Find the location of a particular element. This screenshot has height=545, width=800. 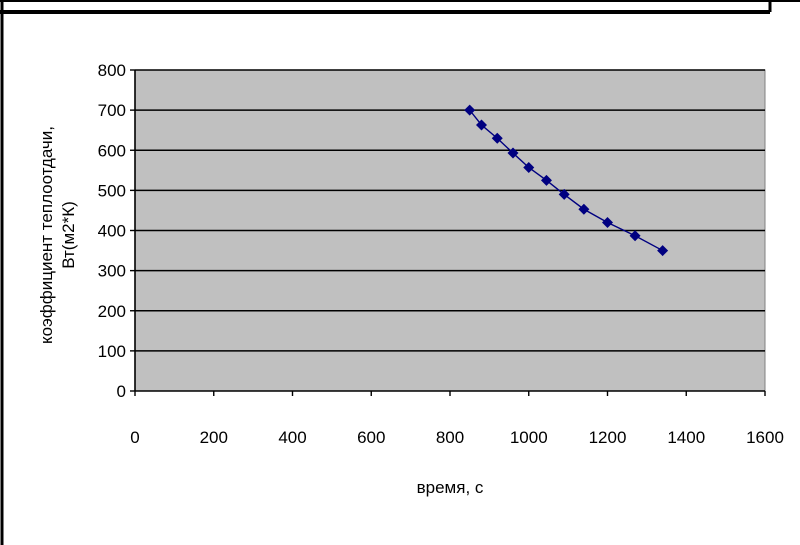

x-tick-label-1600: 1600 is located at coordinates (765, 437).